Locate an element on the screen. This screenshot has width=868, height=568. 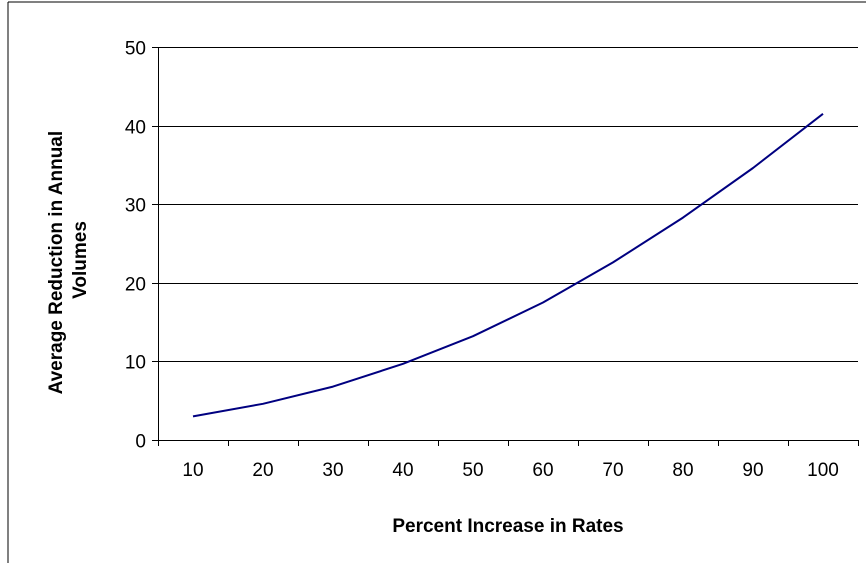
y-tick-label-10: 10 is located at coordinates (135, 363).